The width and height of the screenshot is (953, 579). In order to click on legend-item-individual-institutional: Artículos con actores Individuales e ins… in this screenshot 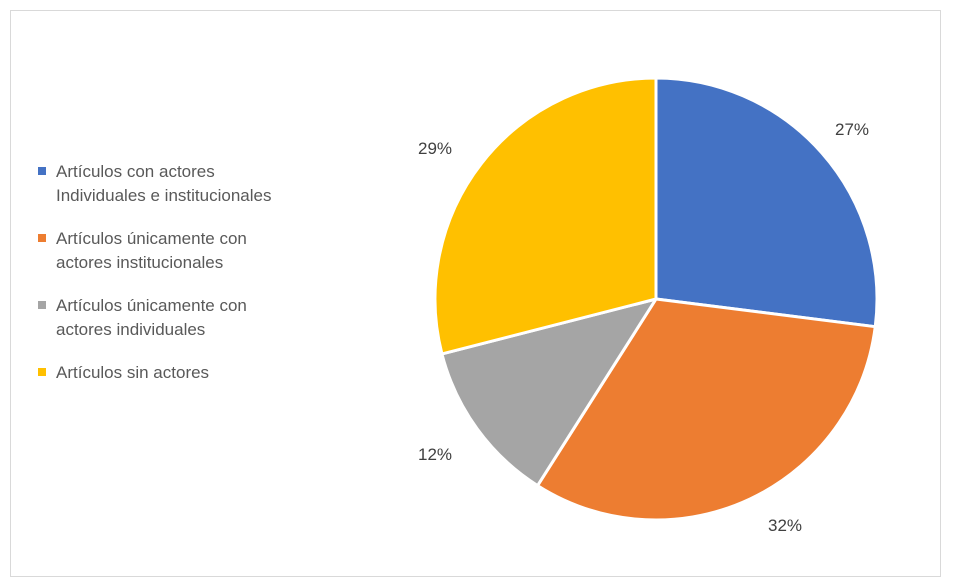, I will do `click(198, 184)`.